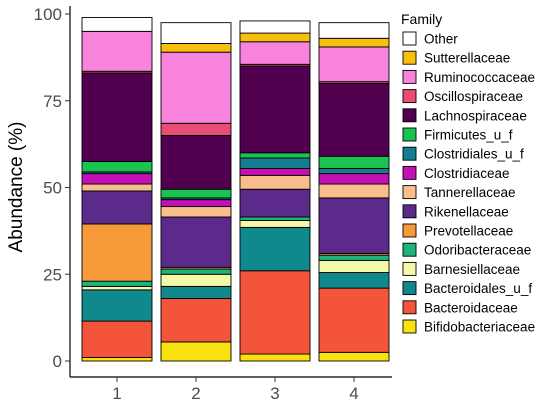 The height and width of the screenshot is (405, 550). What do you see at coordinates (468, 135) in the screenshot?
I see `legend-label: Firmicutes_u_f` at bounding box center [468, 135].